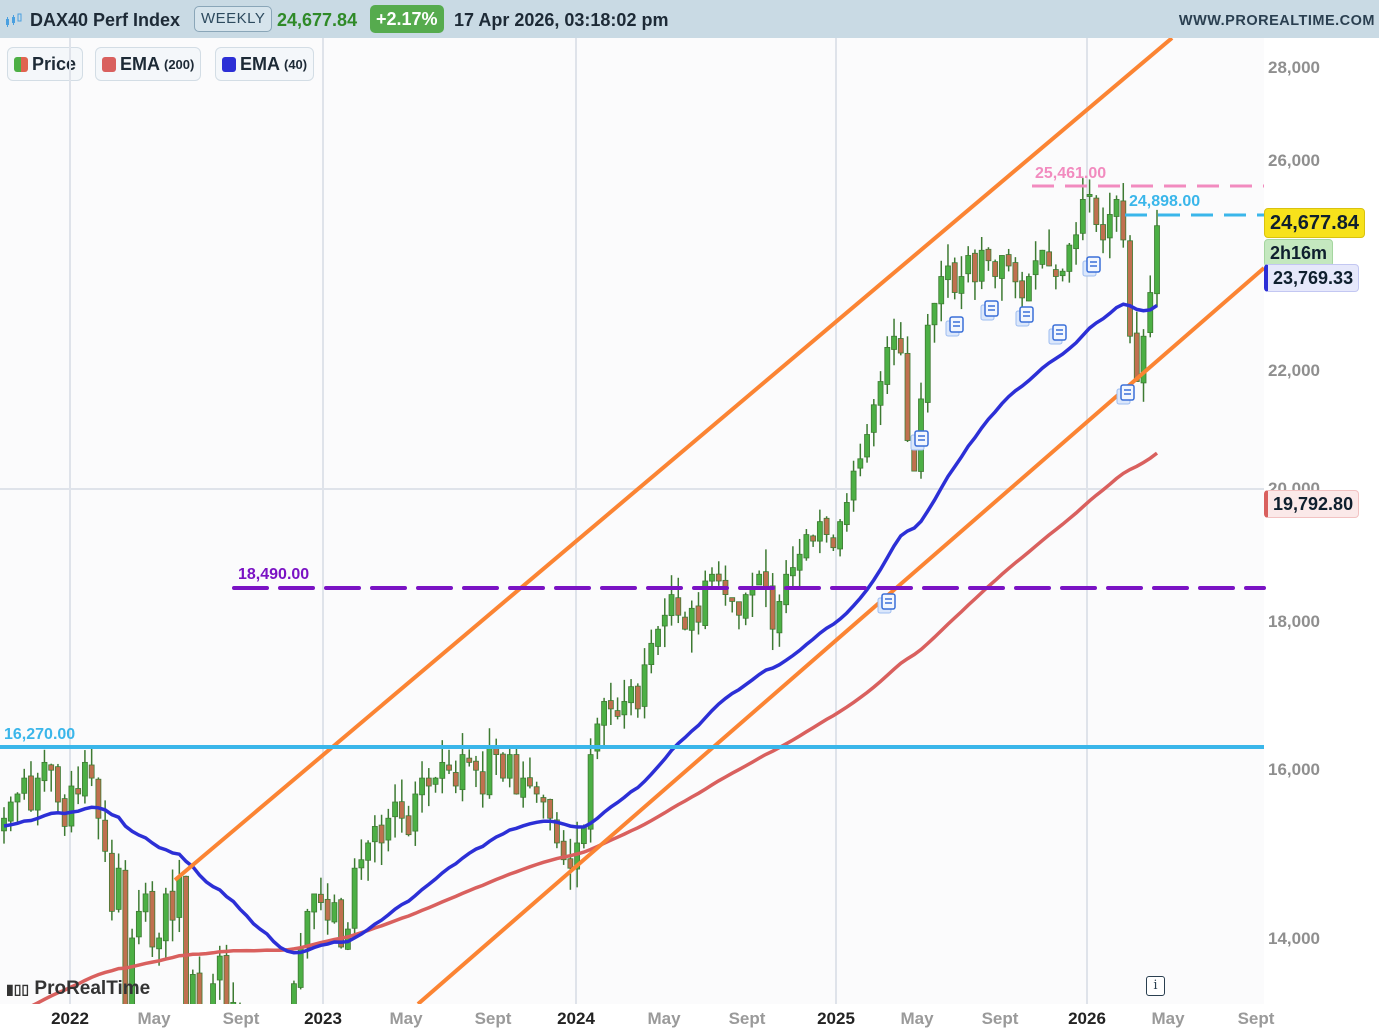 The image size is (1379, 1034). What do you see at coordinates (1294, 160) in the screenshot?
I see `y-tick: 26,000` at bounding box center [1294, 160].